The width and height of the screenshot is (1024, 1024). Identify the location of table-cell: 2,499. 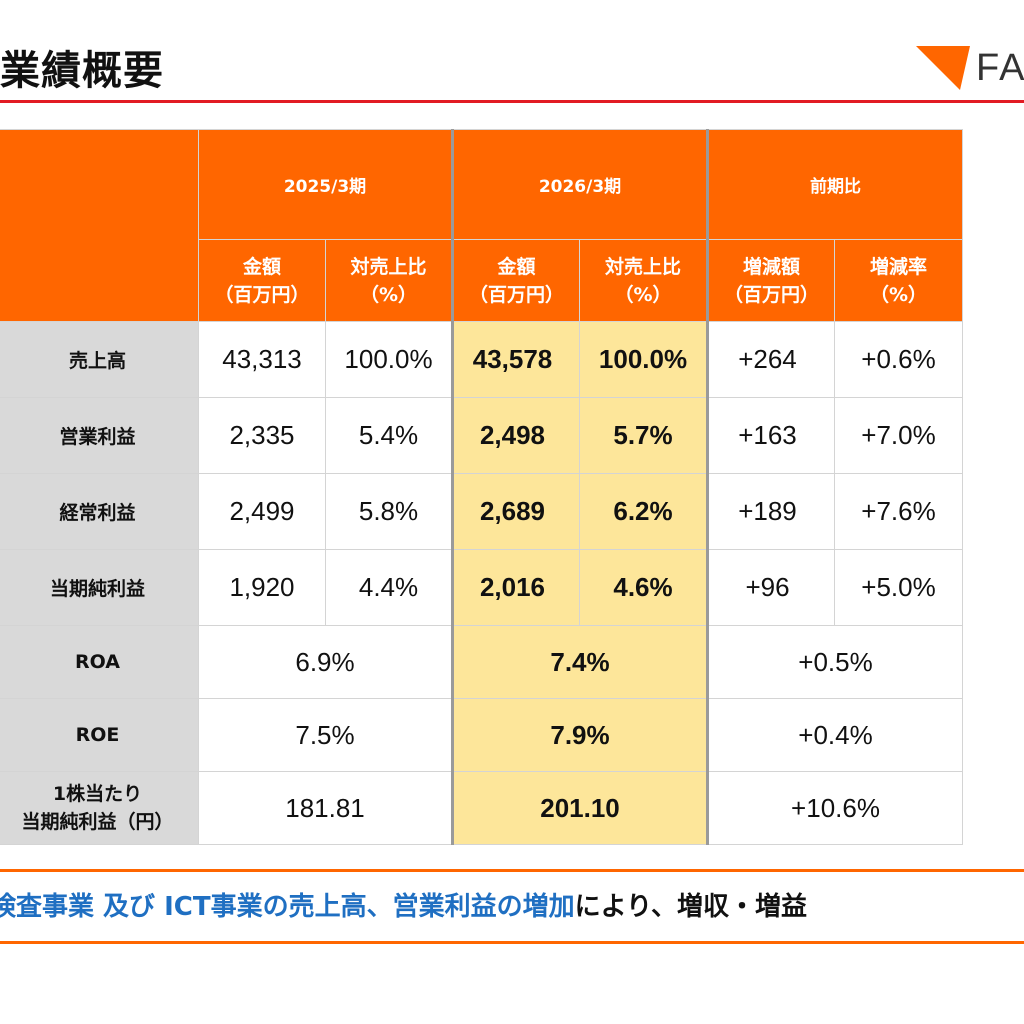
(262, 511).